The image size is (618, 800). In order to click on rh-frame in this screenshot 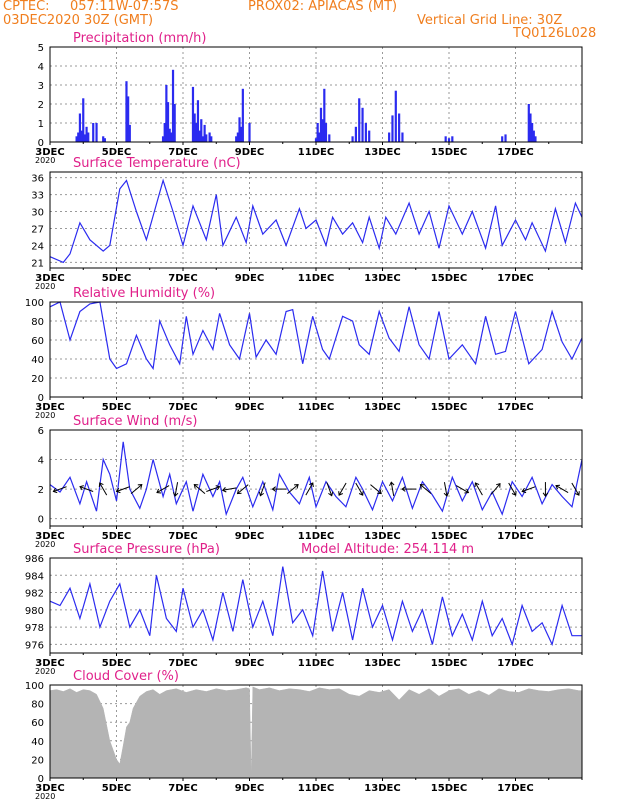, I will do `click(316, 349)`.